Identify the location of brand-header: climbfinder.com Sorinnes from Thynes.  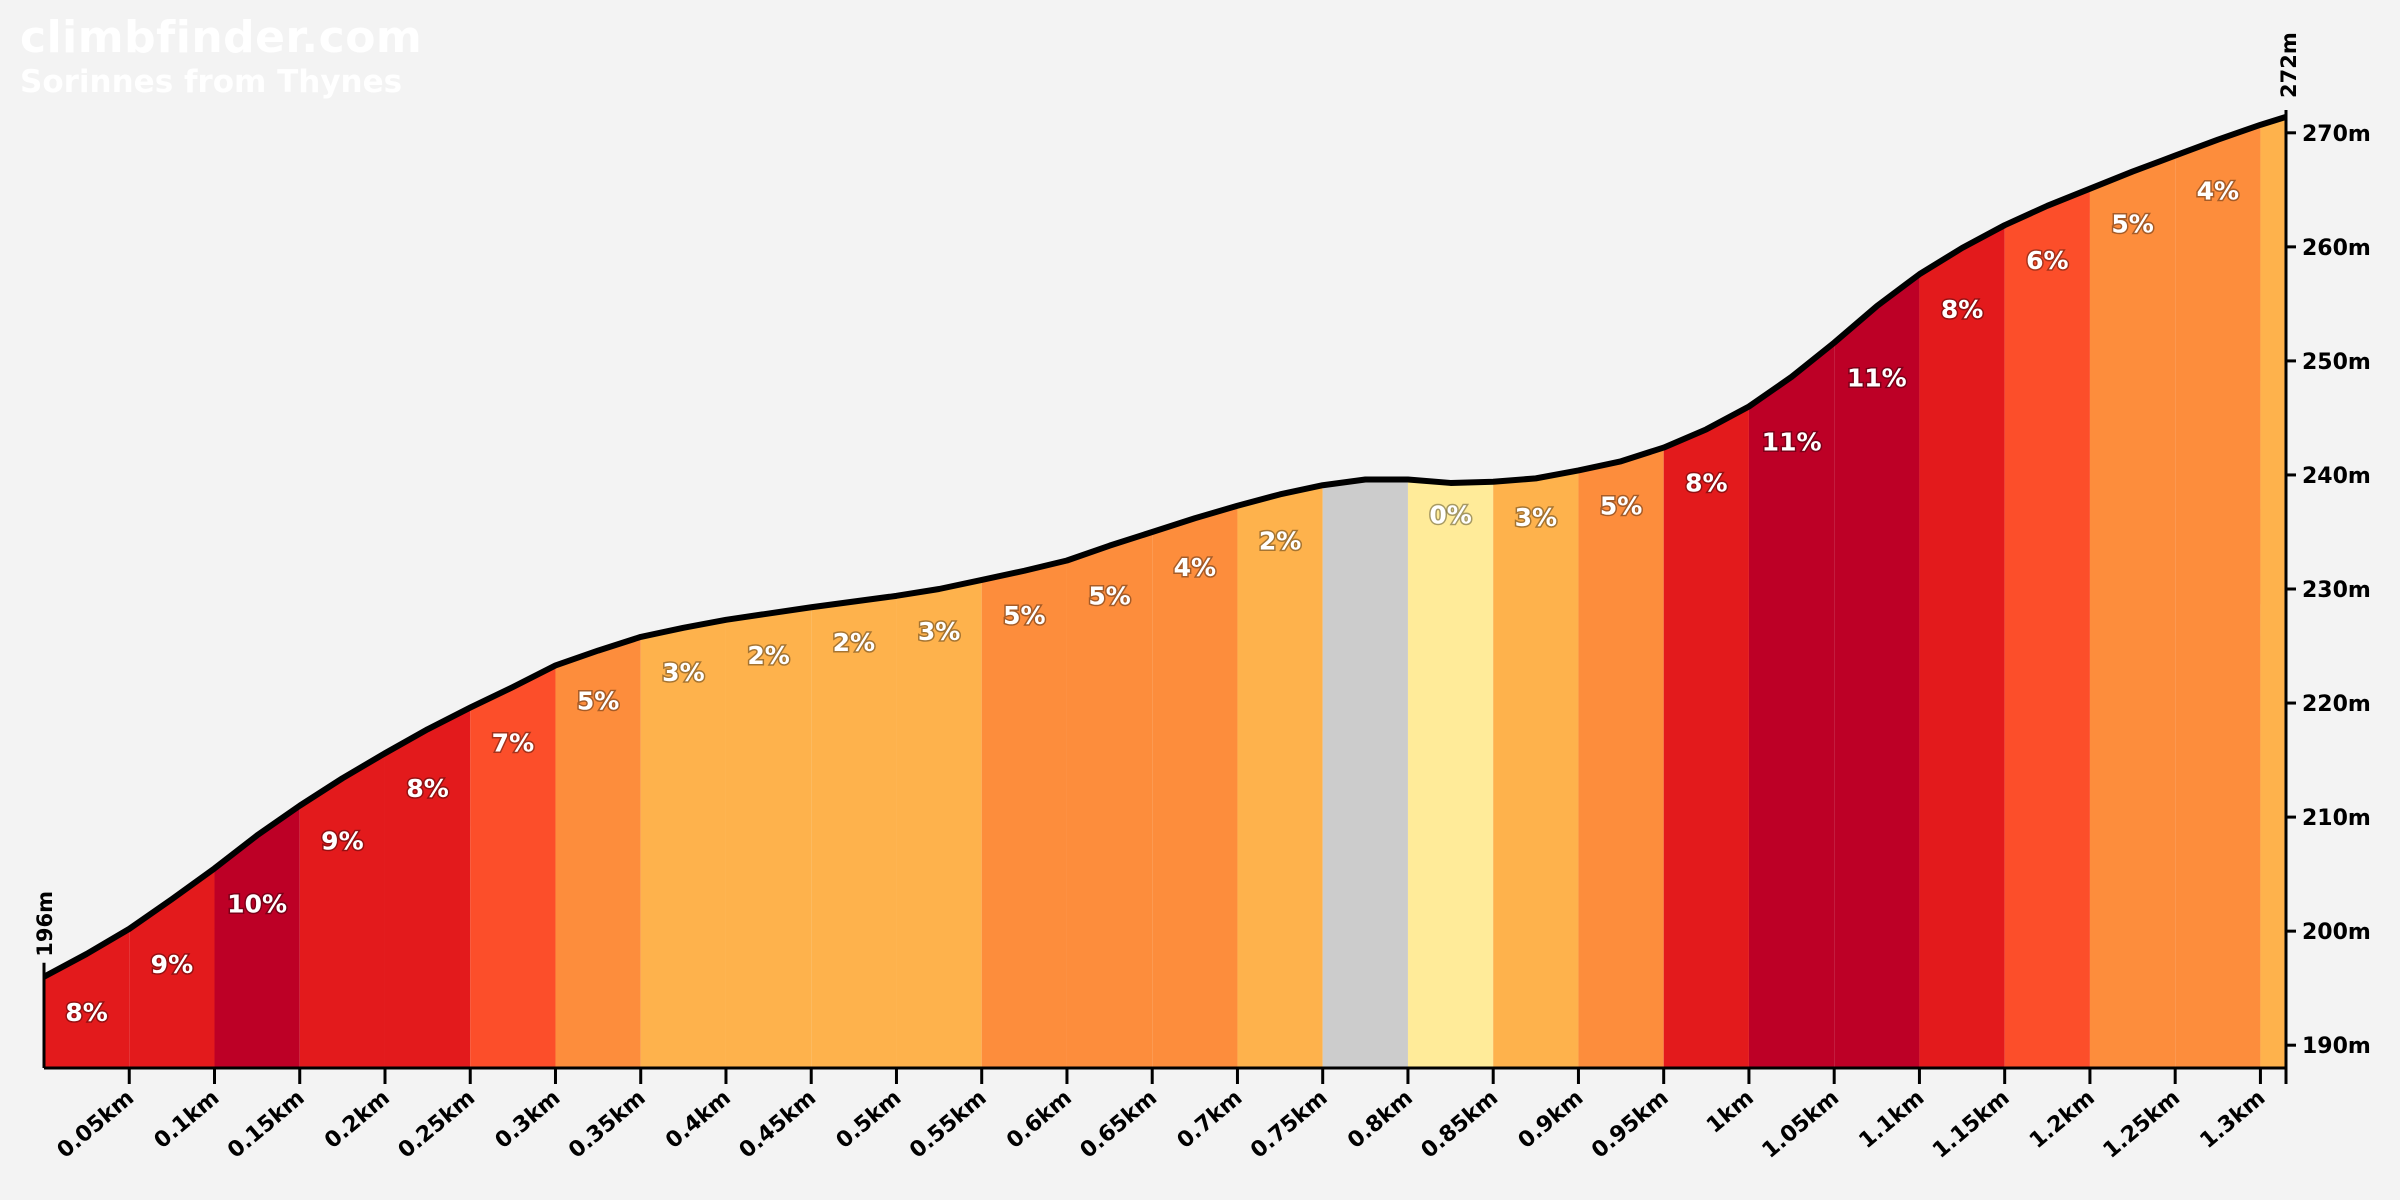
(221, 56).